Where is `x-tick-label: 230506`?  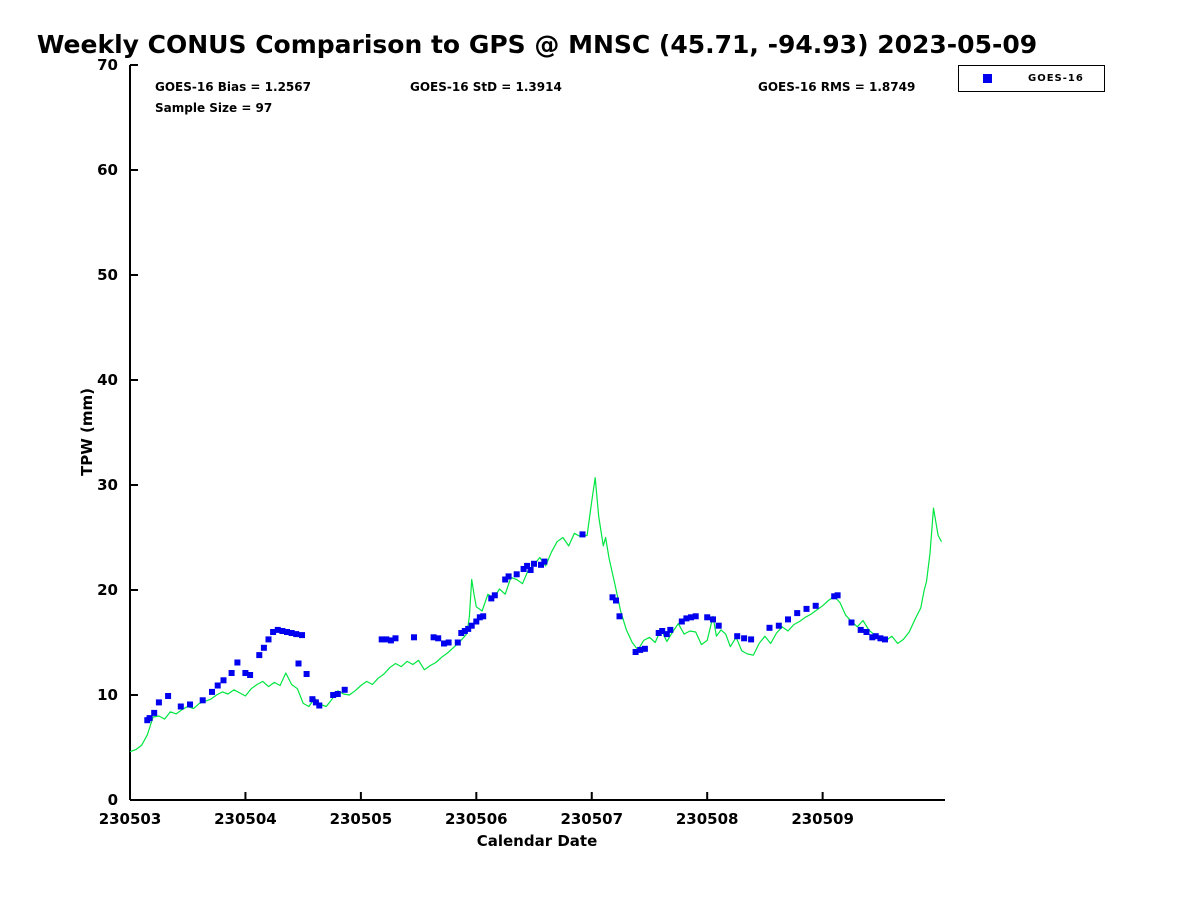
x-tick-label: 230506 is located at coordinates (476, 819).